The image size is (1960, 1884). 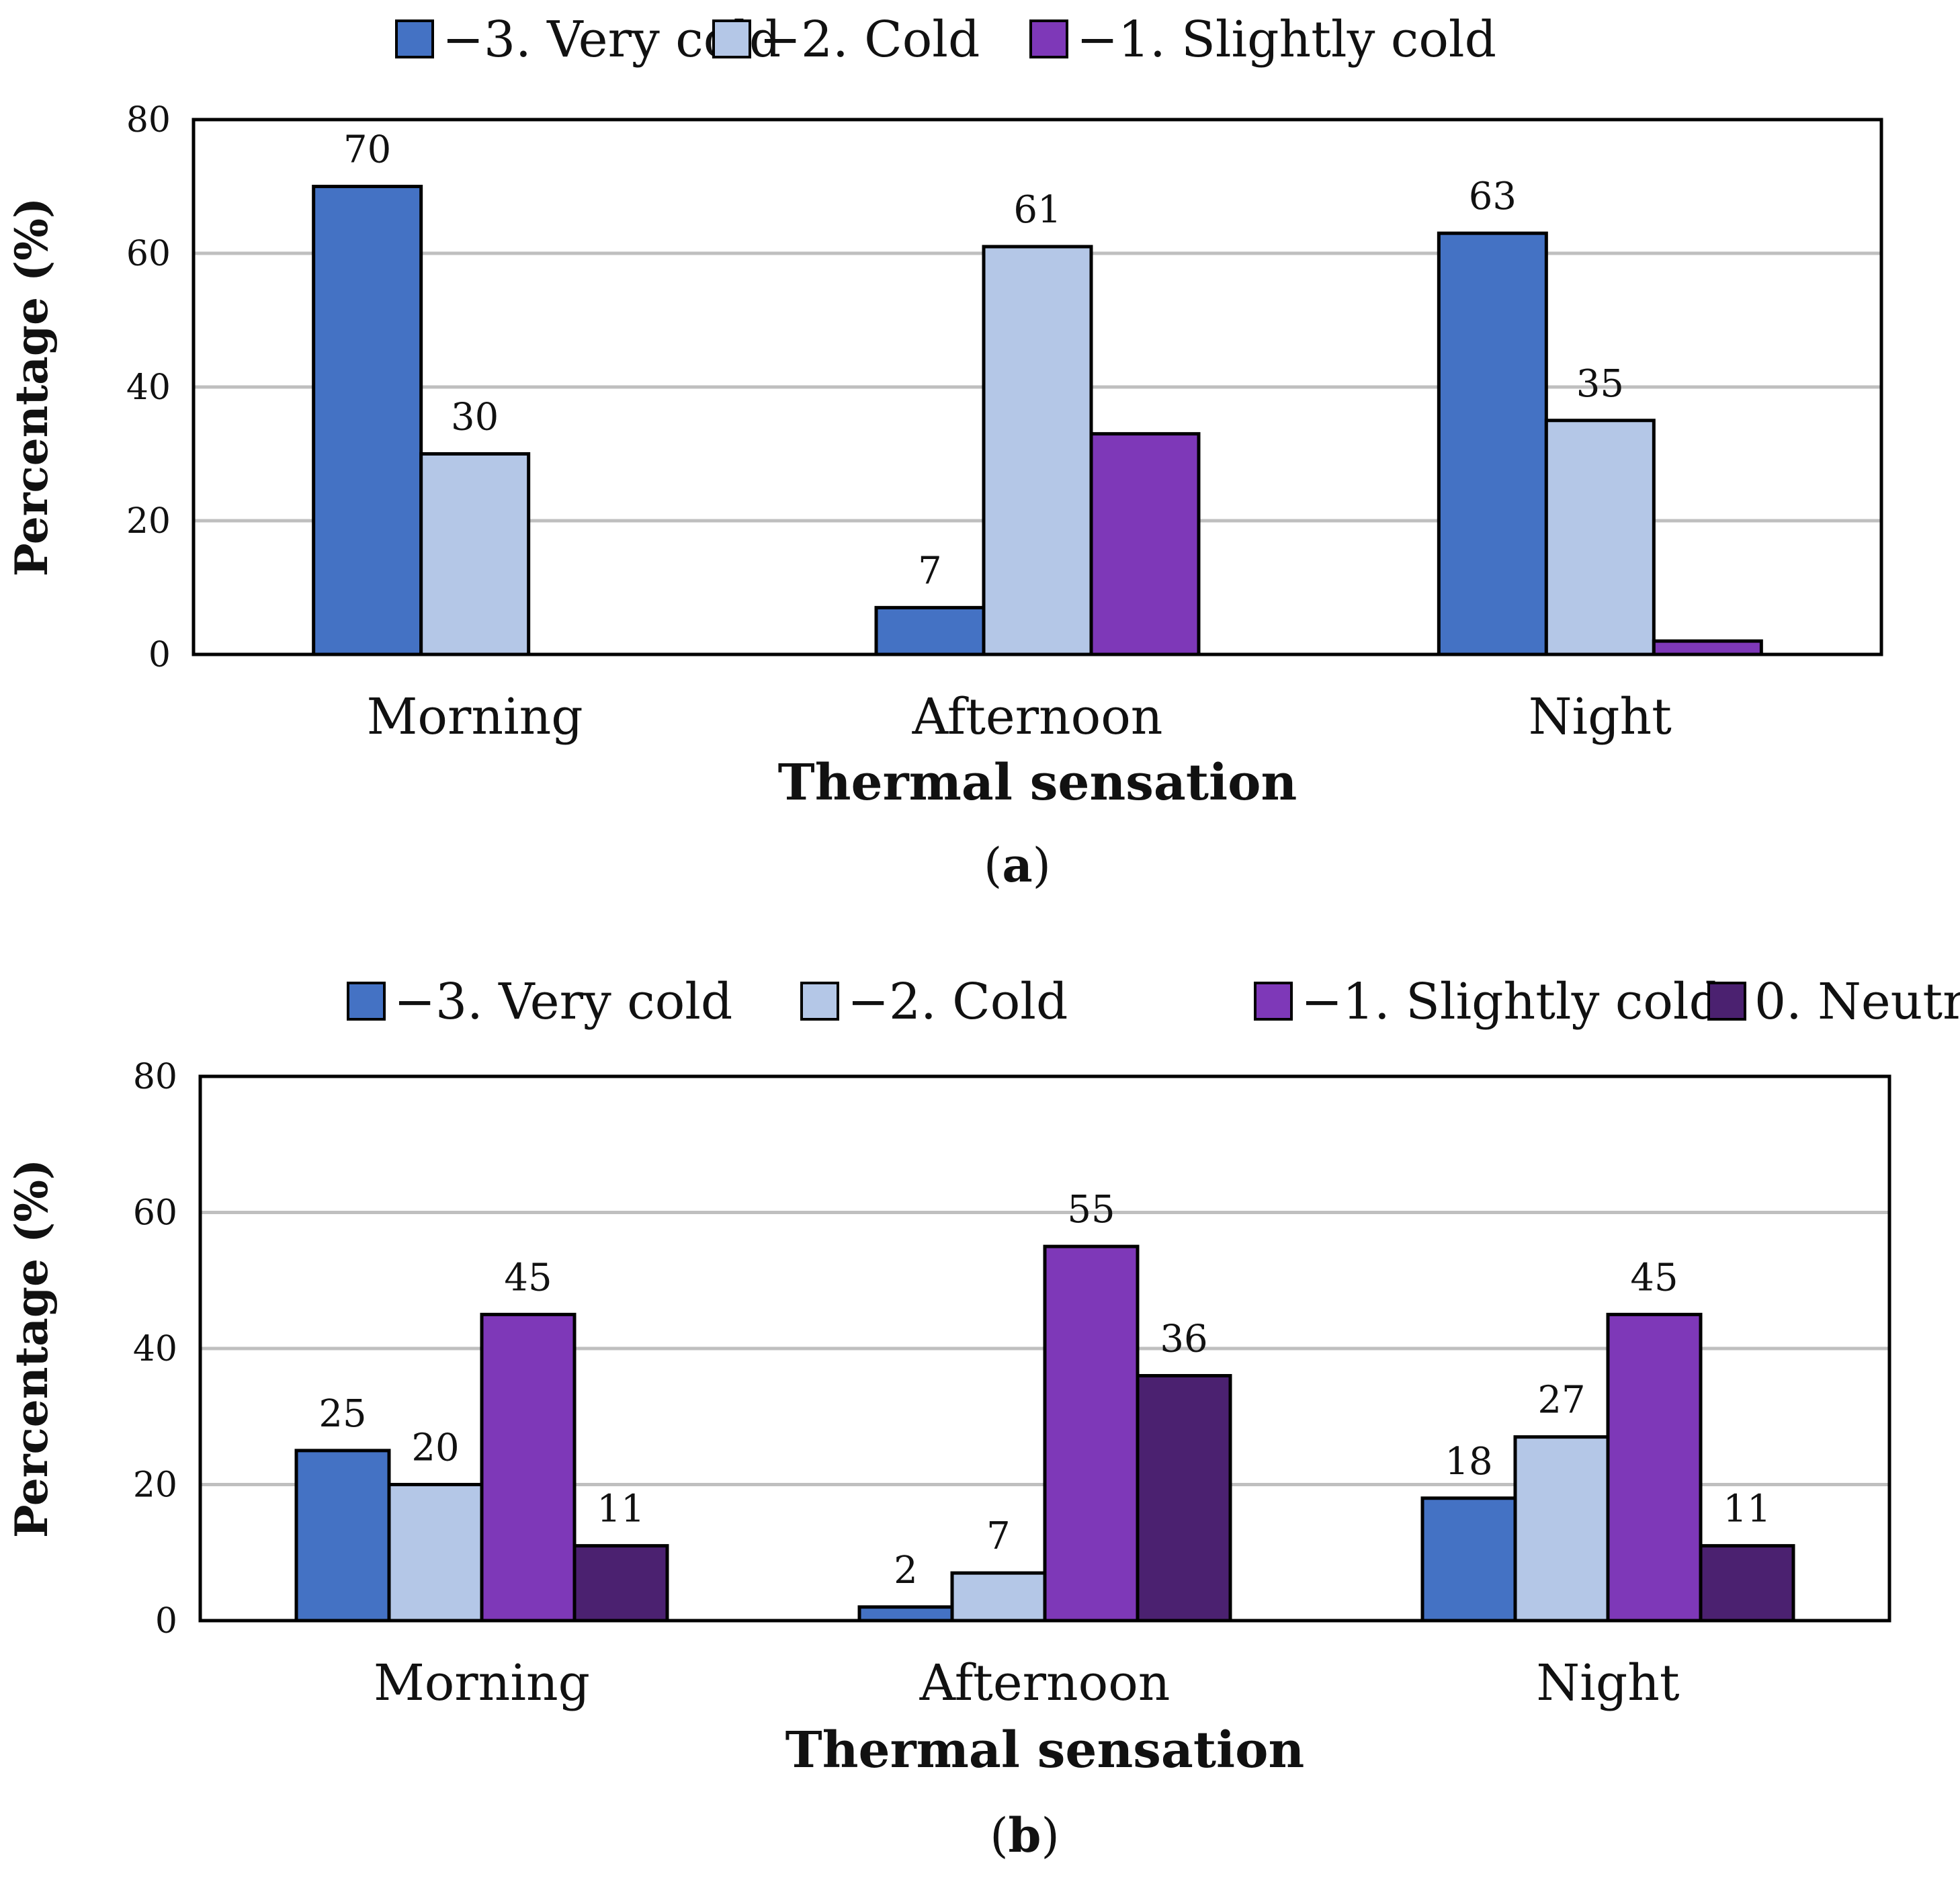 I want to click on x-axis-label-a: Thermal sensation, so click(x=1037, y=783).